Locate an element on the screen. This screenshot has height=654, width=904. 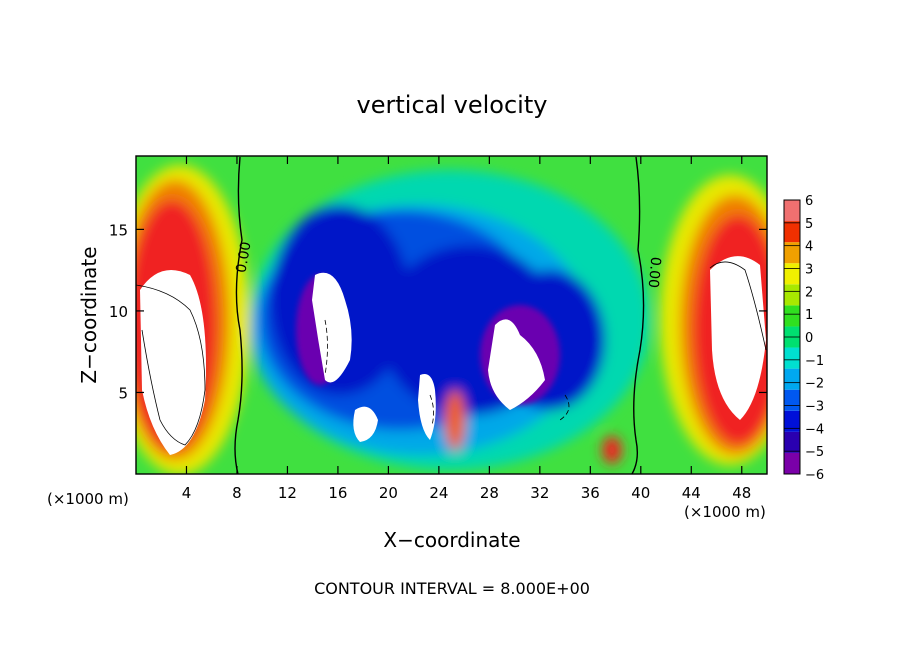
colorbar-tick-label: −3 is located at coordinates (814, 407).